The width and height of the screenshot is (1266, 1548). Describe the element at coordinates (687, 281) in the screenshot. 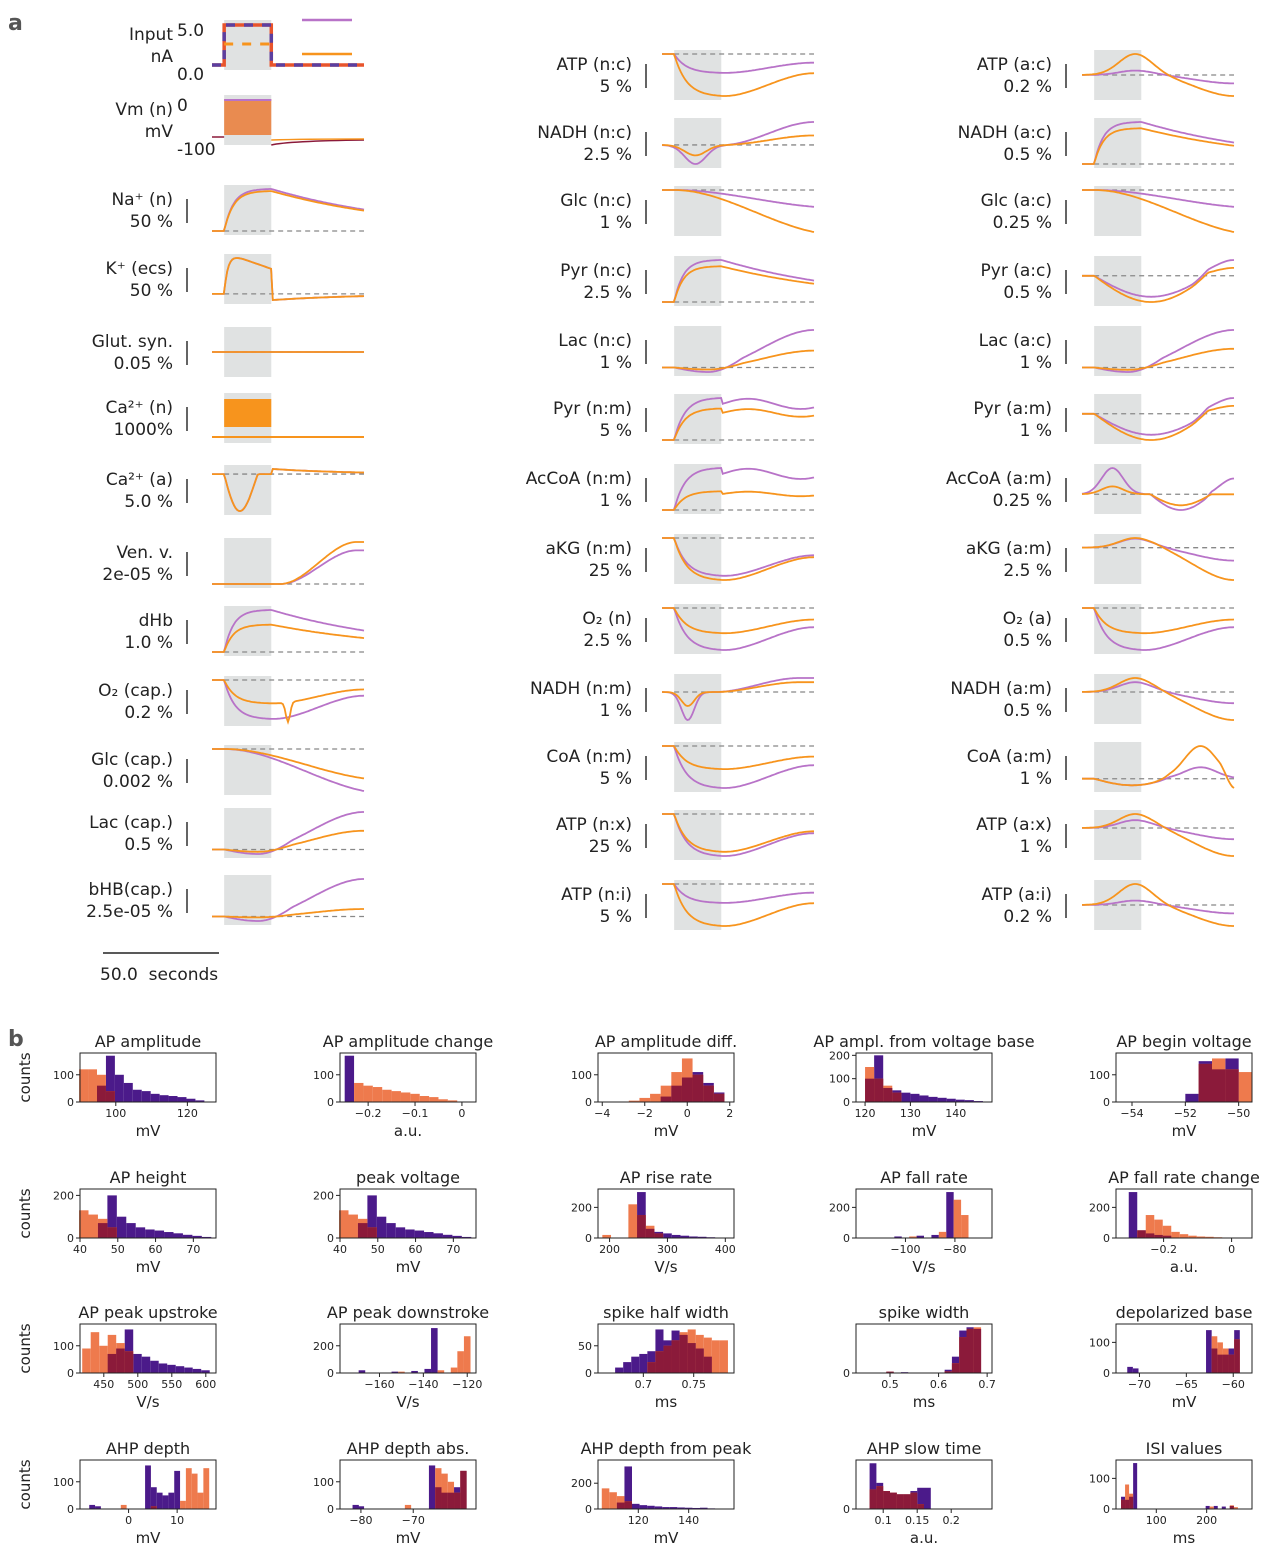

I see `trace-pyr-n-c: Pyr (n:c)2.5 %` at that location.